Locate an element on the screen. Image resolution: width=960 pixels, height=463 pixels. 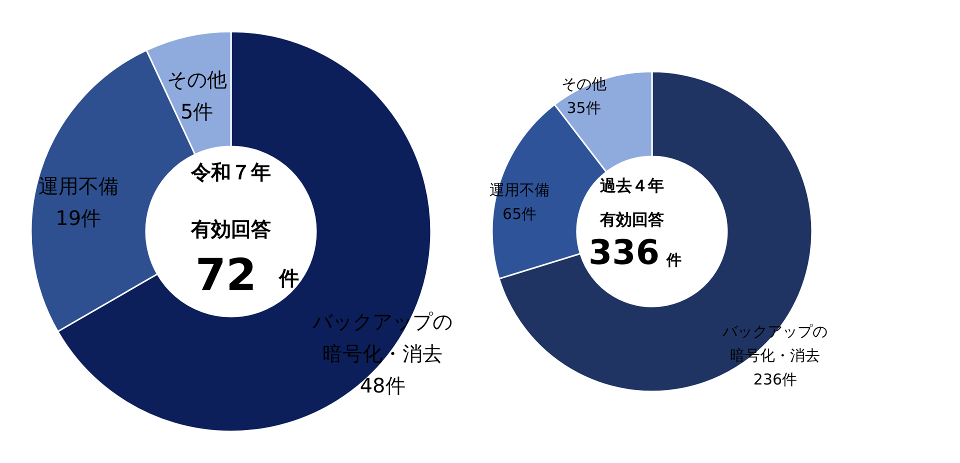
text: 令和７年 is located at coordinates (230, 172).